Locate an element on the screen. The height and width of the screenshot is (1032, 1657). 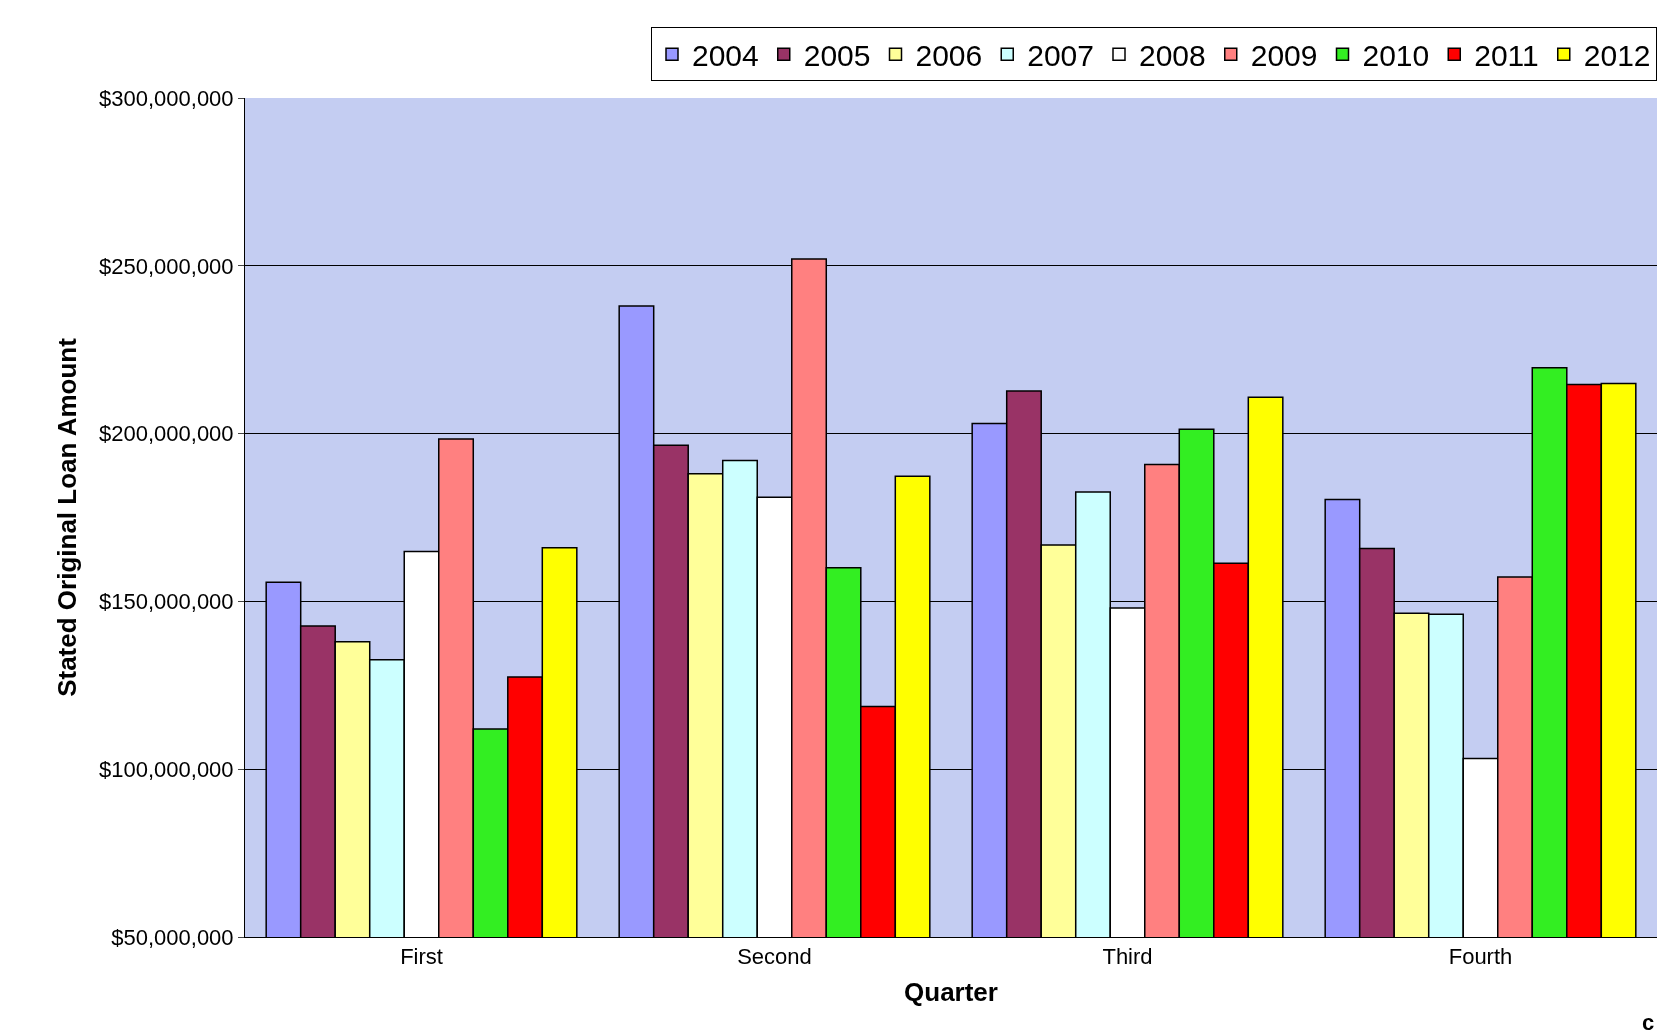
y-tick-label: $50,000,000 is located at coordinates (172, 937).